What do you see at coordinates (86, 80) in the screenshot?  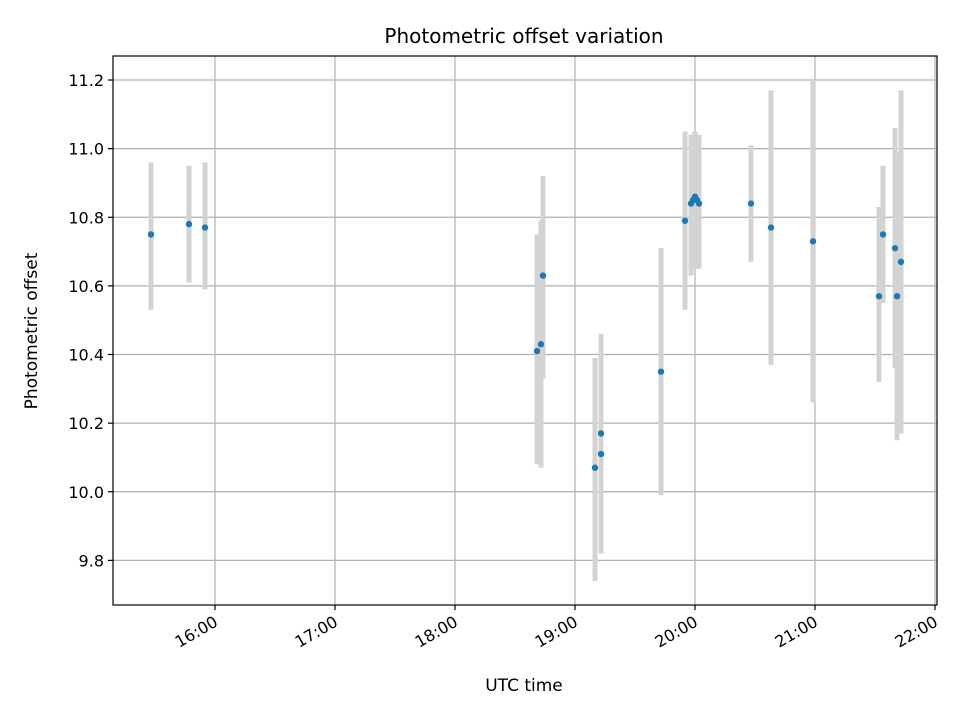 I see `y-tick-label: 11.2` at bounding box center [86, 80].